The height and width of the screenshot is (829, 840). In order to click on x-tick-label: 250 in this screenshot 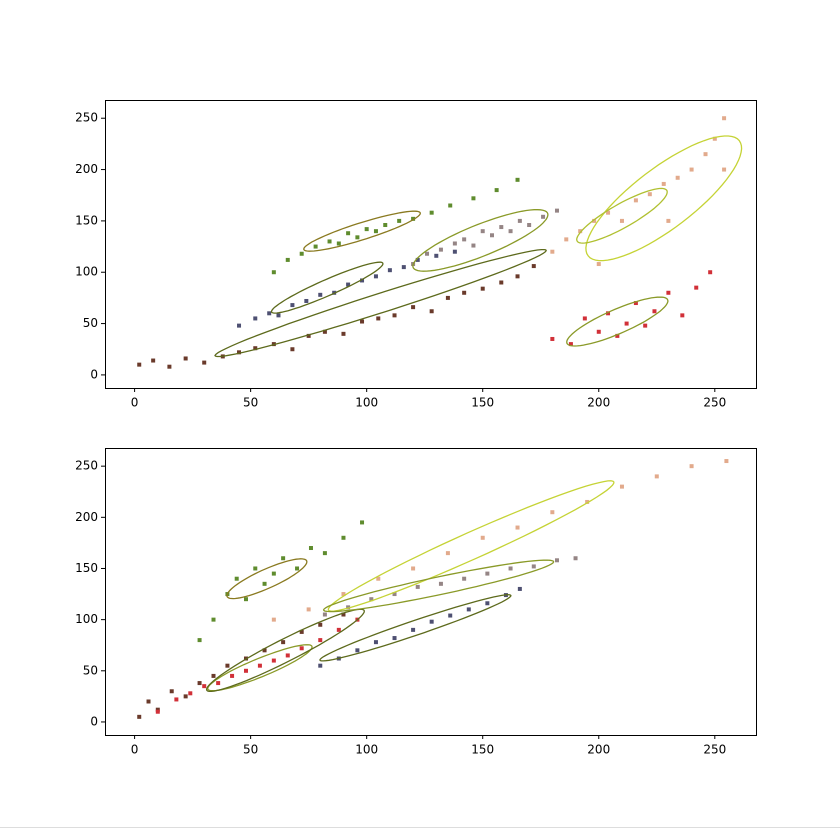, I will do `click(714, 403)`.